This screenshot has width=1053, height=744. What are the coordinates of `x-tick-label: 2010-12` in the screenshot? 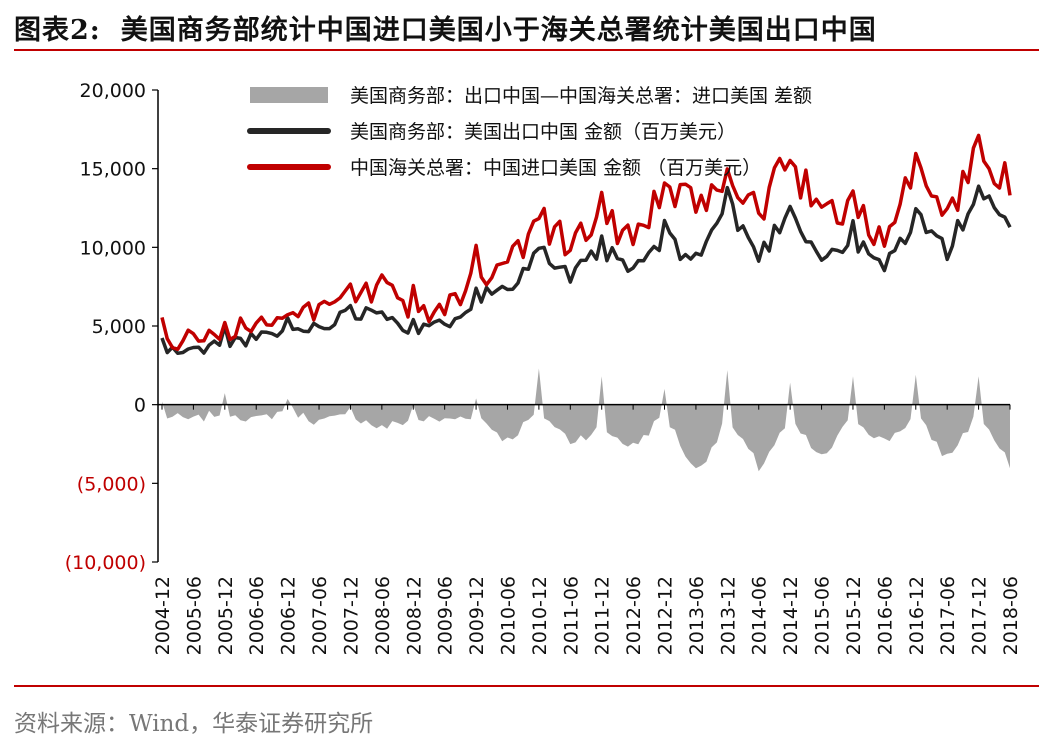 It's located at (540, 615).